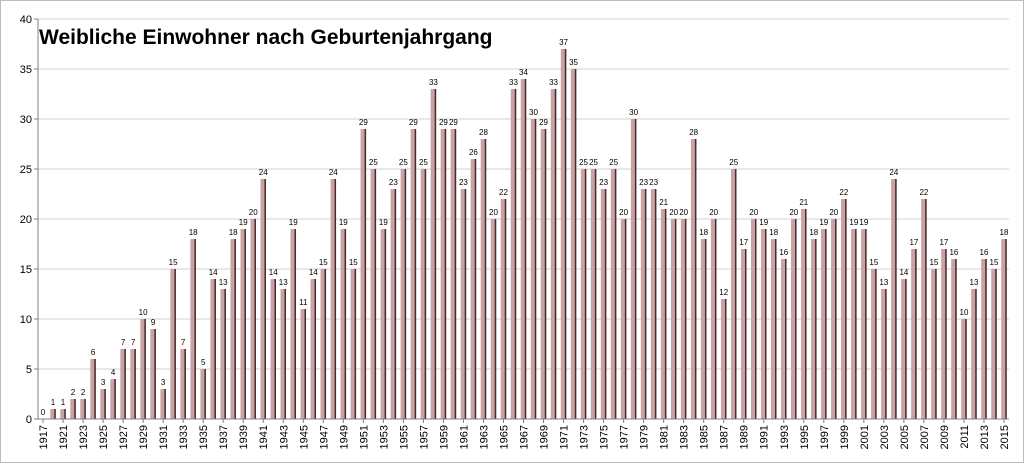 Image resolution: width=1024 pixels, height=464 pixels. I want to click on data-label: 15, so click(933, 262).